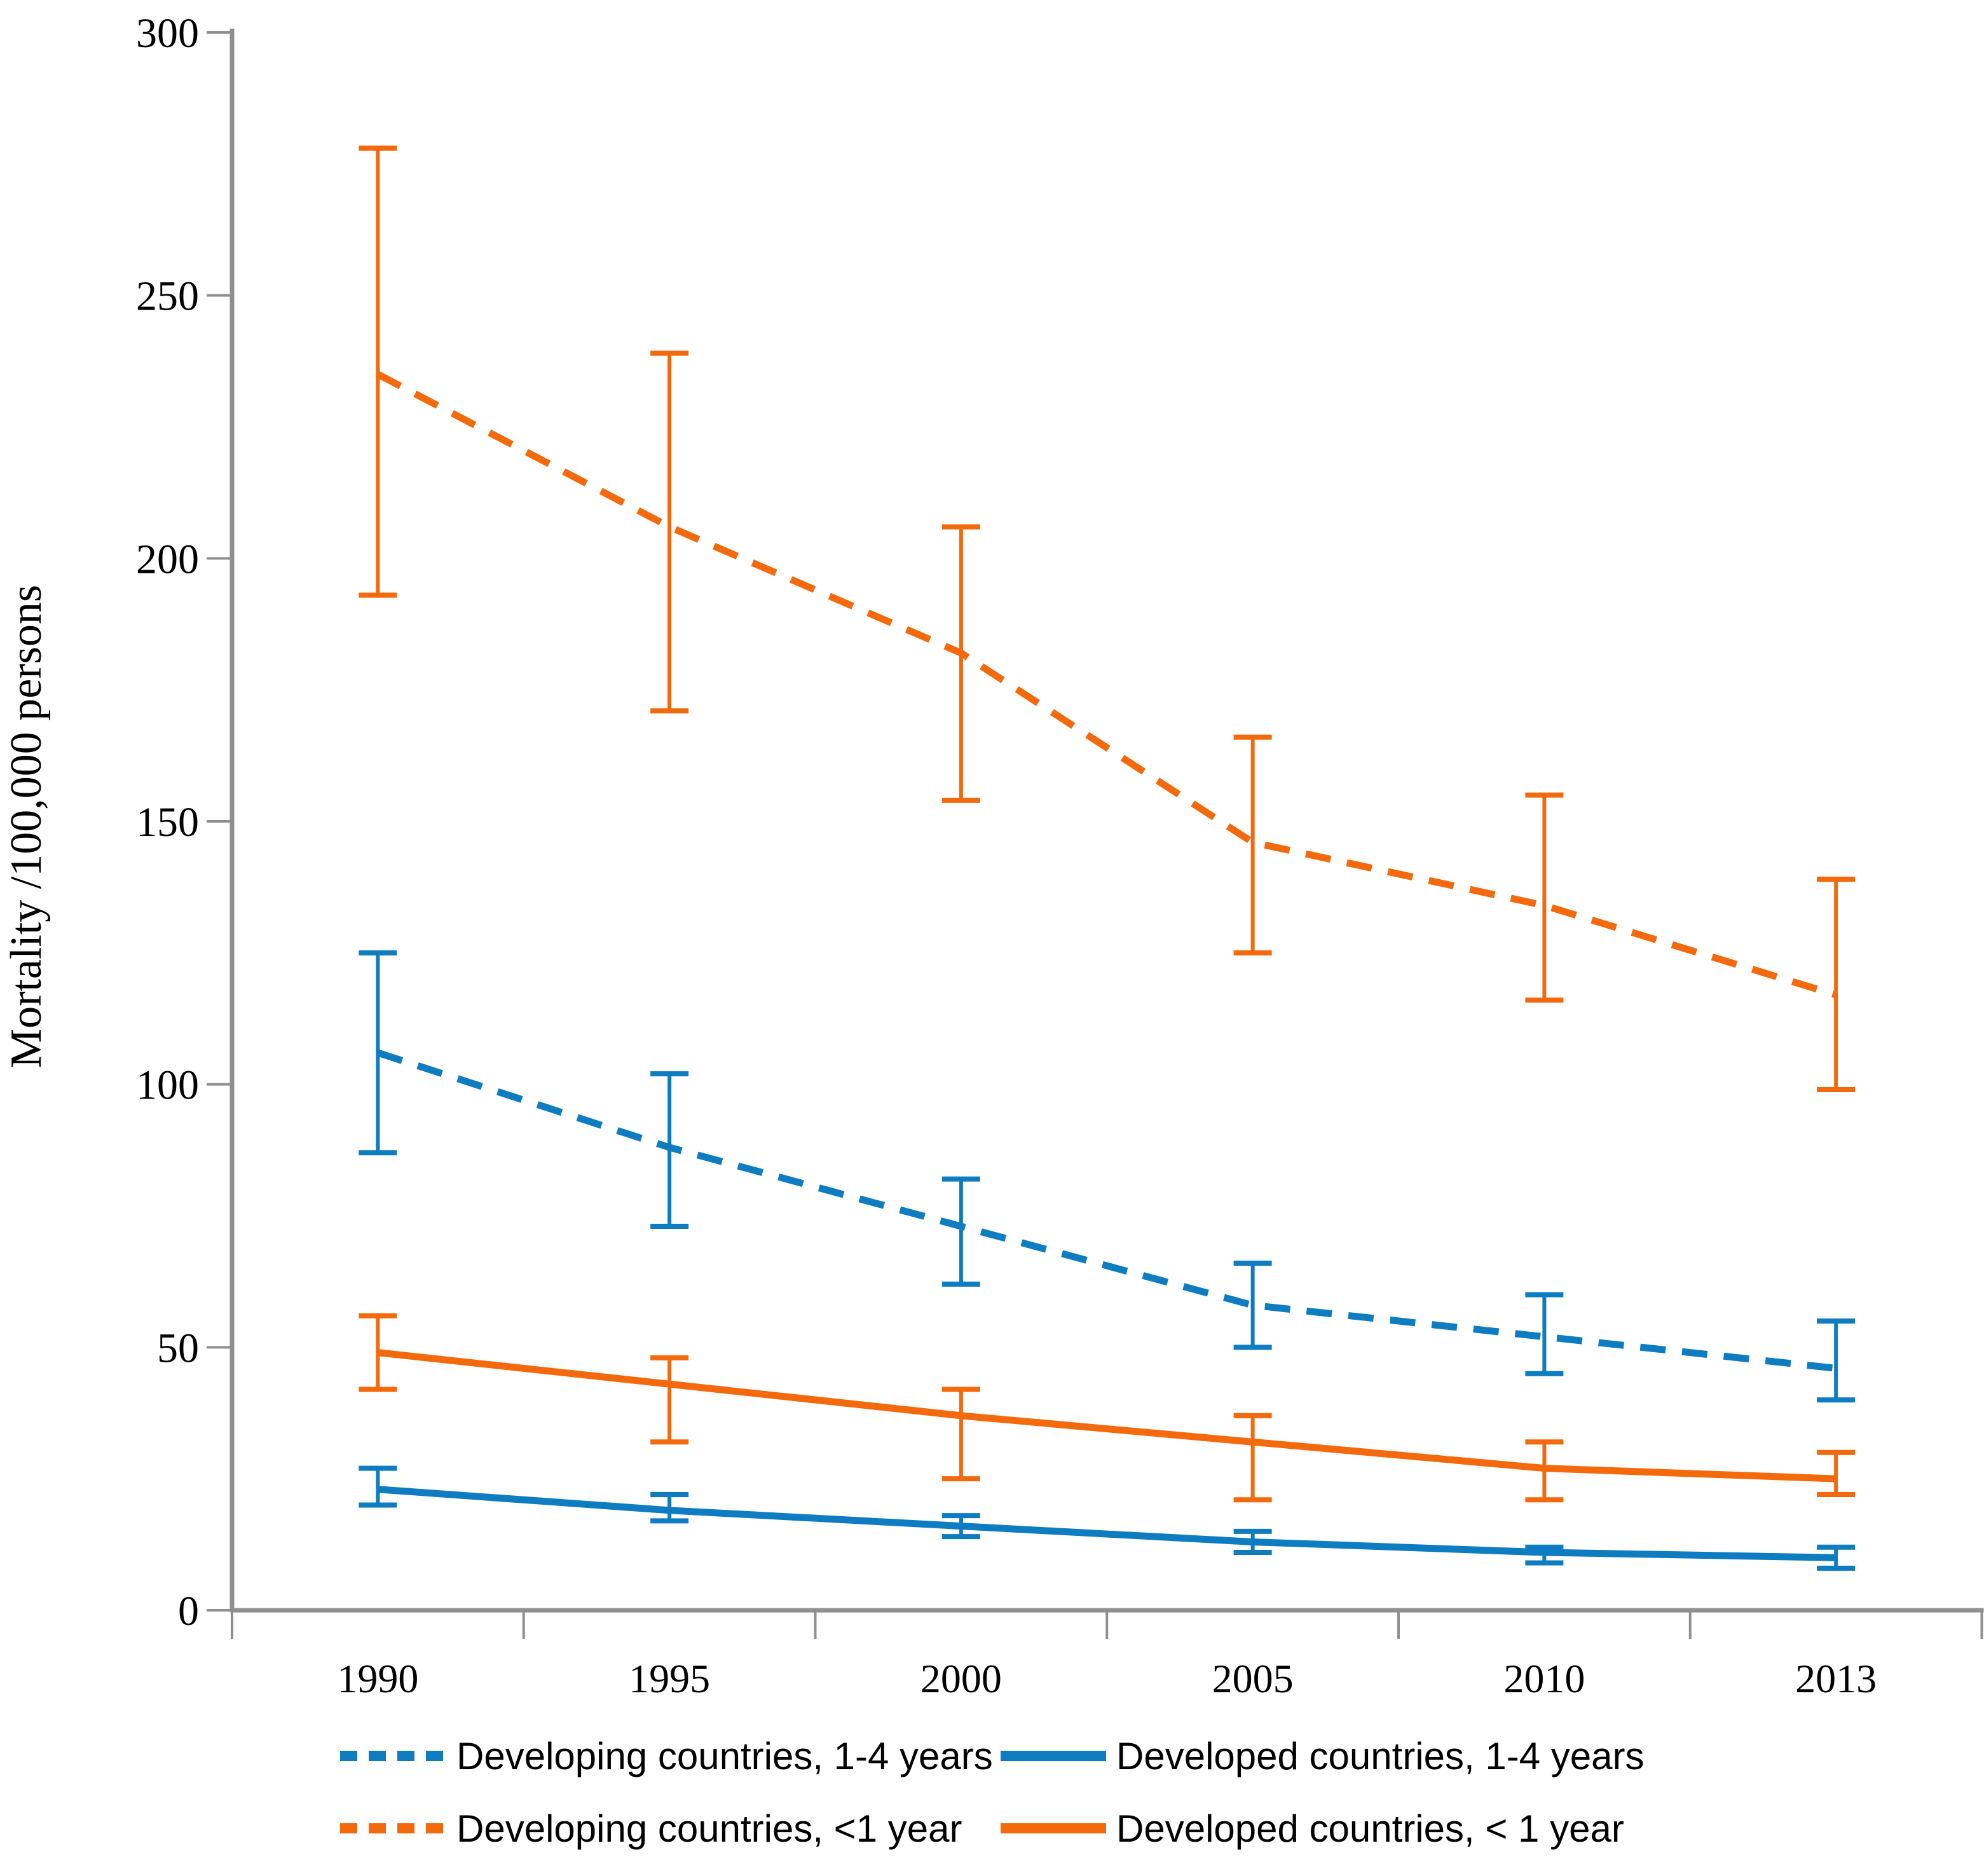 The image size is (1984, 1876). Describe the element at coordinates (1253, 1679) in the screenshot. I see `x-tick-label: 2005` at that location.